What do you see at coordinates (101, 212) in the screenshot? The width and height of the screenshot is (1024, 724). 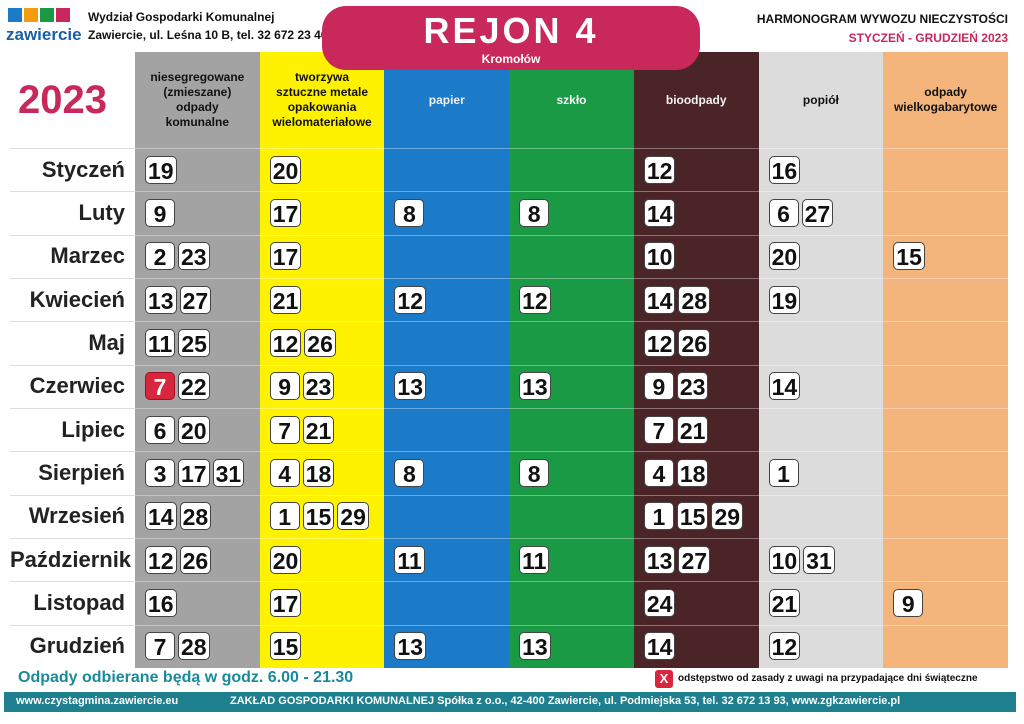 I see `month: Luty` at bounding box center [101, 212].